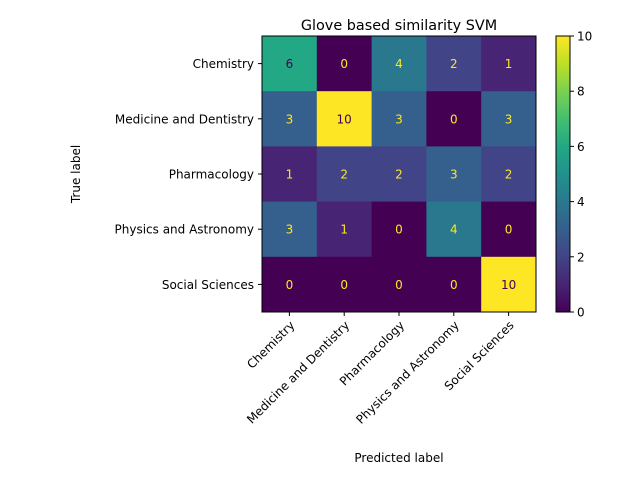  What do you see at coordinates (184, 119) in the screenshot?
I see `y-tick-label: Medicine and Dentistry` at bounding box center [184, 119].